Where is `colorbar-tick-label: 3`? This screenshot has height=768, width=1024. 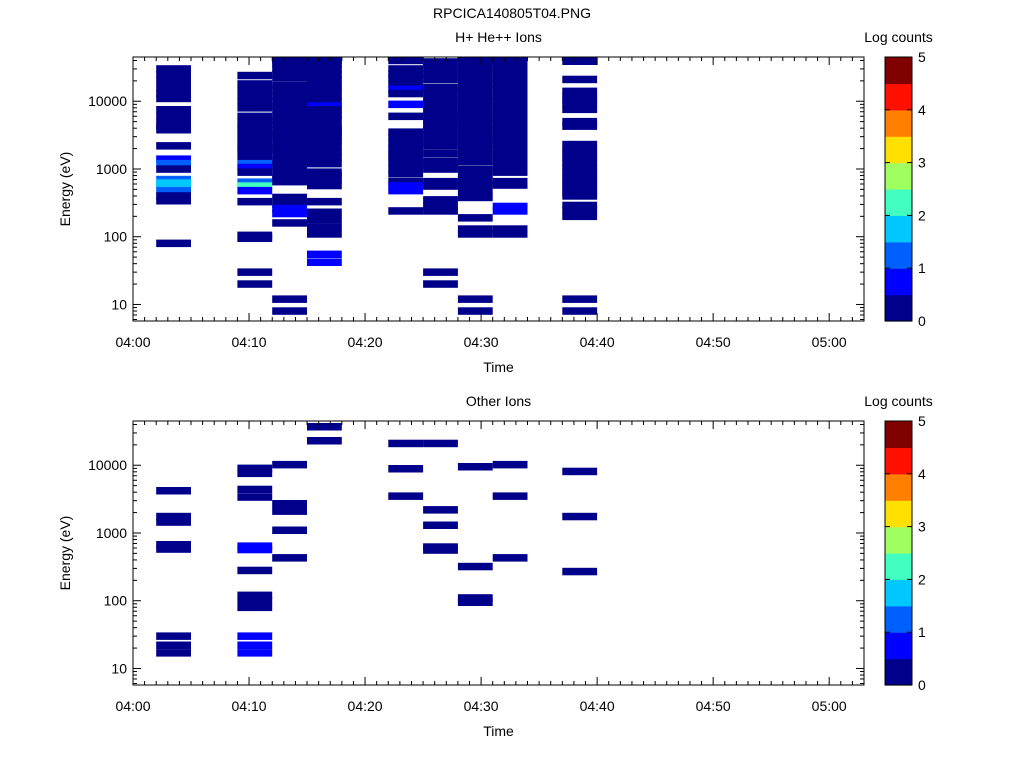
colorbar-tick-label: 3 is located at coordinates (922, 527).